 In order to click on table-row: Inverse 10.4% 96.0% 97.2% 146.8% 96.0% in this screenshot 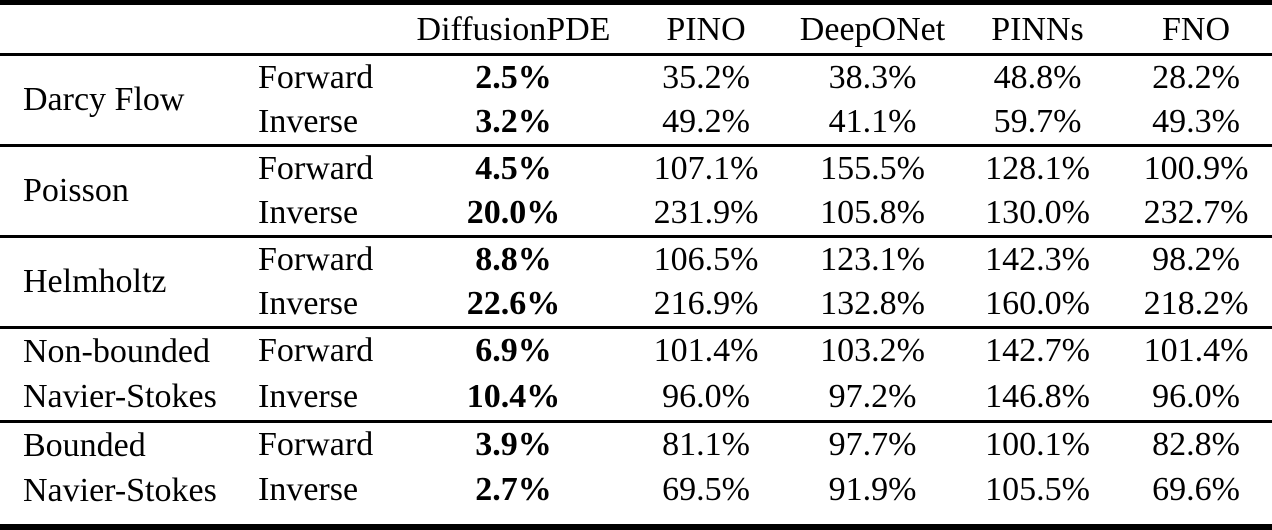, I will do `click(636, 397)`.